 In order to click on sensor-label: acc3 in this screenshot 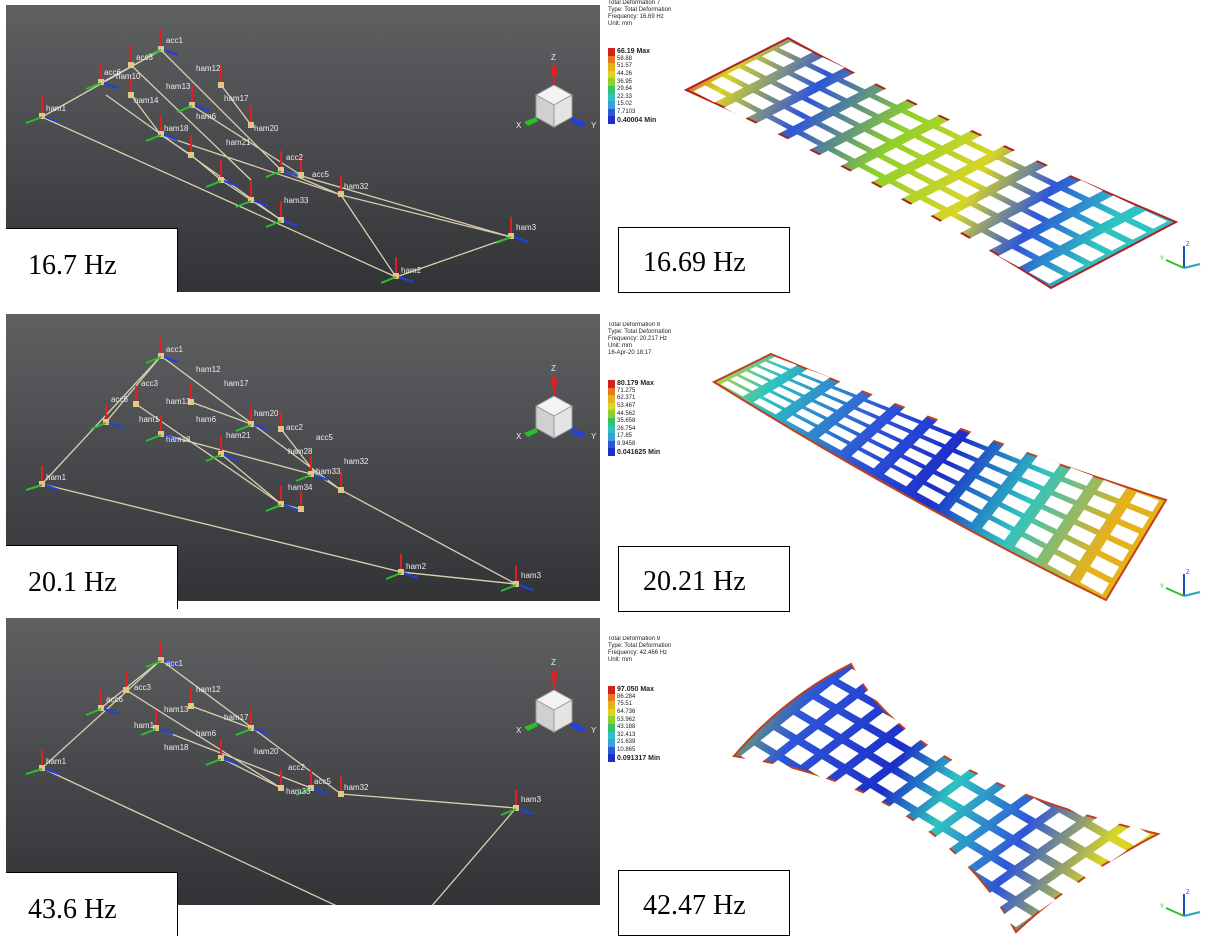, I will do `click(149, 383)`.